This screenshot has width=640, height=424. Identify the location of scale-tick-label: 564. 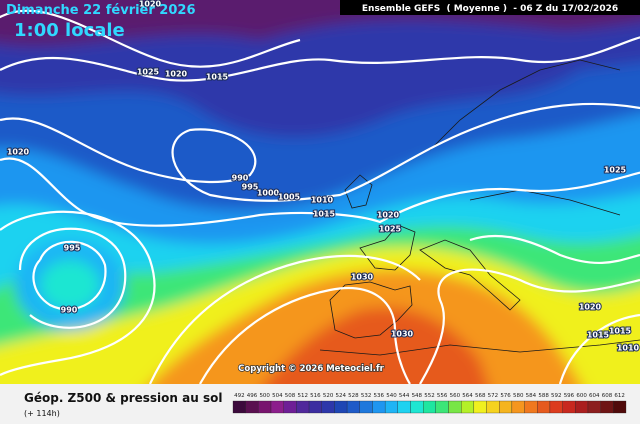
(467, 396).